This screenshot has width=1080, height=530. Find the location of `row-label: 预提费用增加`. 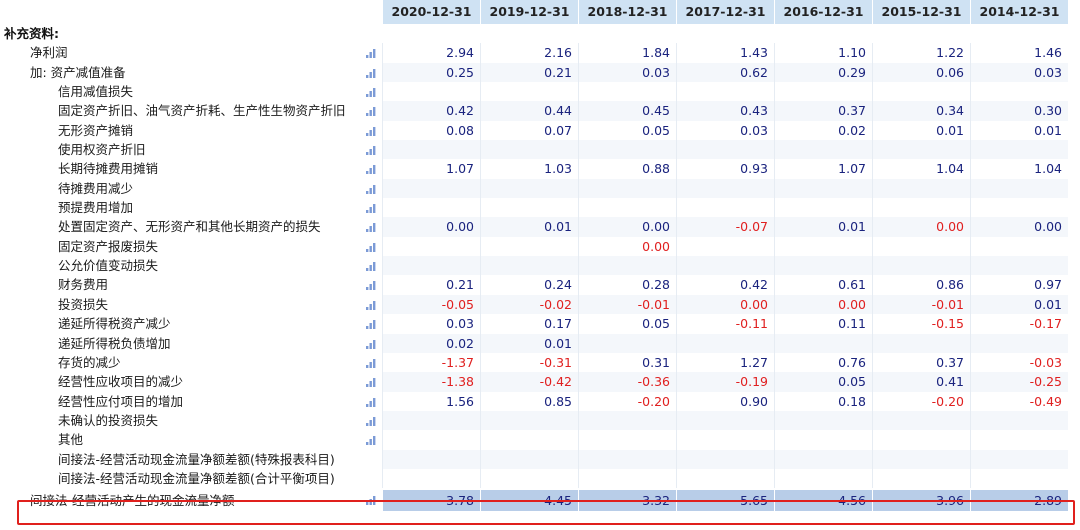

row-label: 预提费用增加 is located at coordinates (96, 208).